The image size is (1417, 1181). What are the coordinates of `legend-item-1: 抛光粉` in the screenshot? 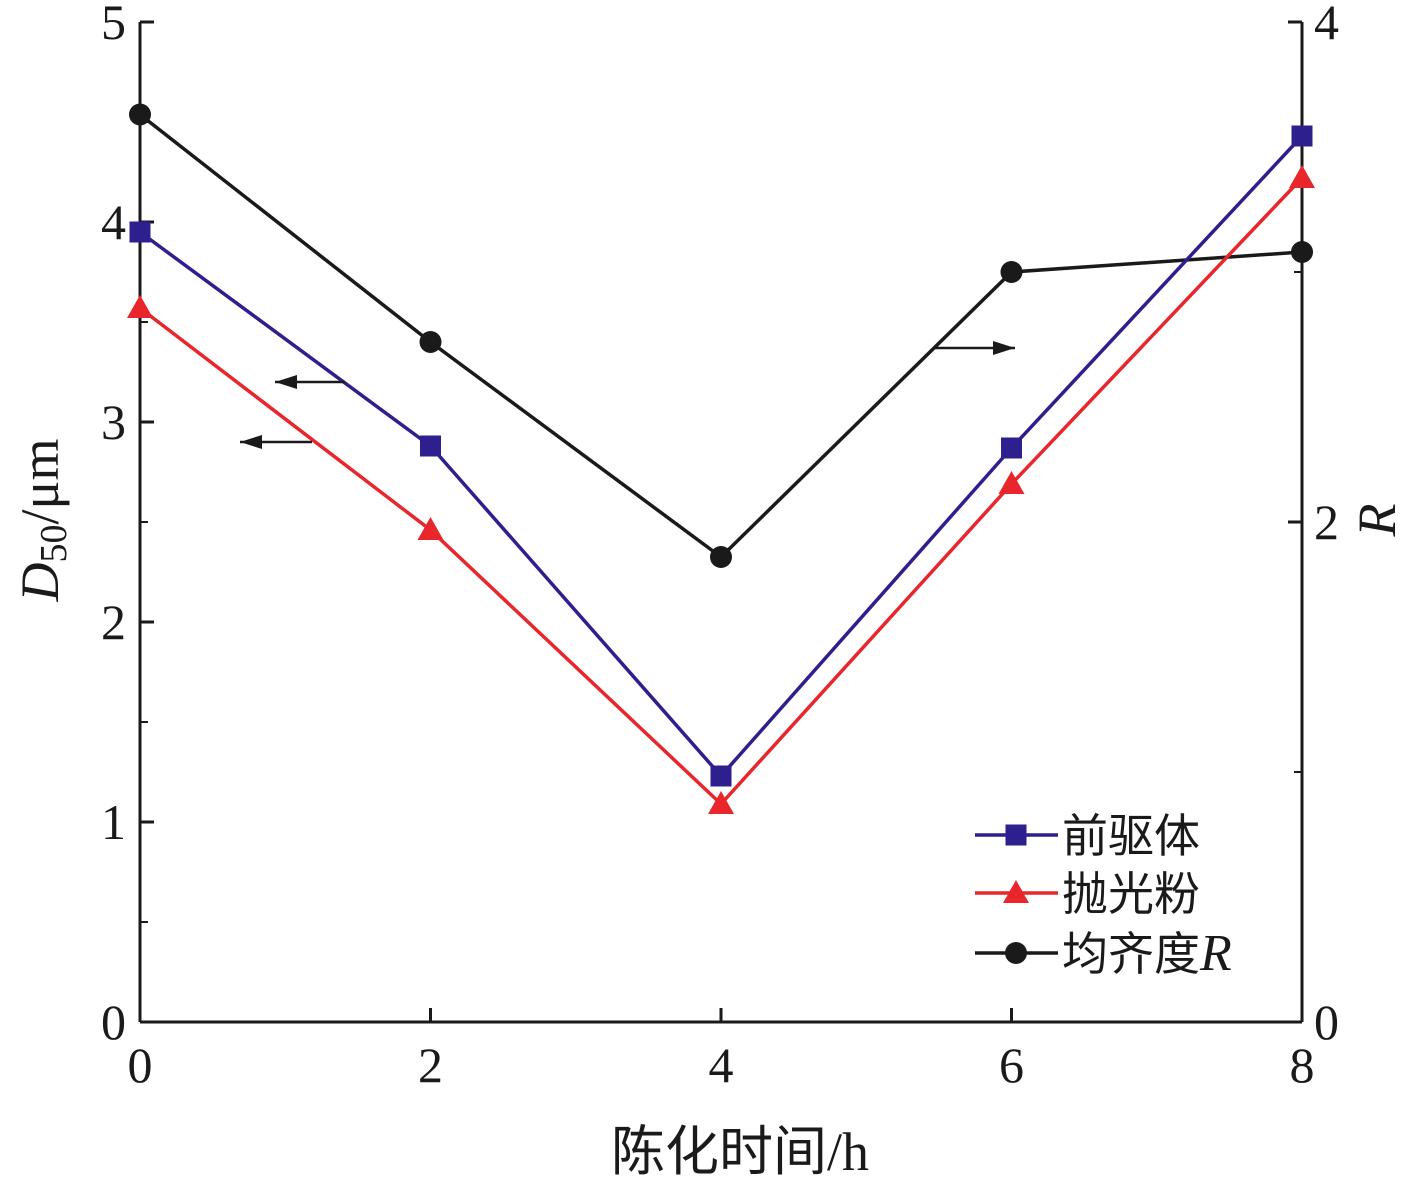 It's located at (1087, 894).